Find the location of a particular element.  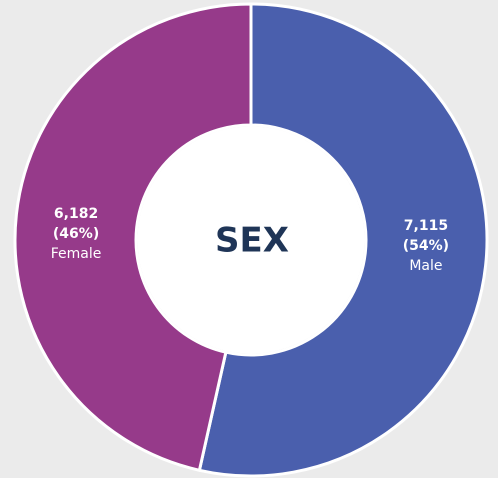

value-label: 7,115 is located at coordinates (426, 226).